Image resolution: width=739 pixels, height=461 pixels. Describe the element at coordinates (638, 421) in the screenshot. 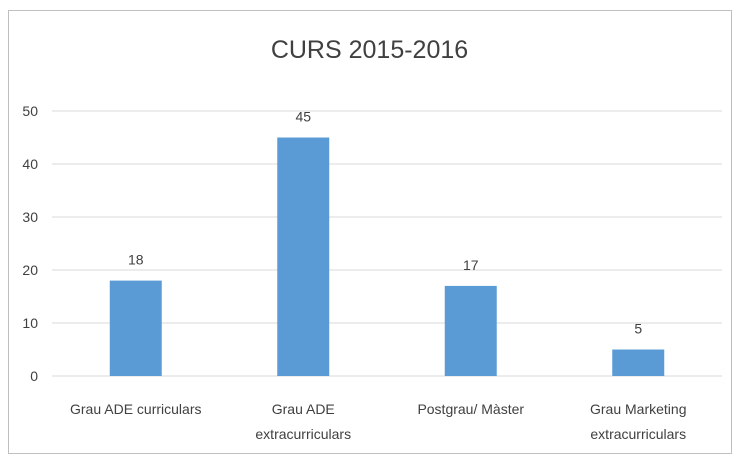

I see `category-label: Grau Marketing extracurriculars` at that location.